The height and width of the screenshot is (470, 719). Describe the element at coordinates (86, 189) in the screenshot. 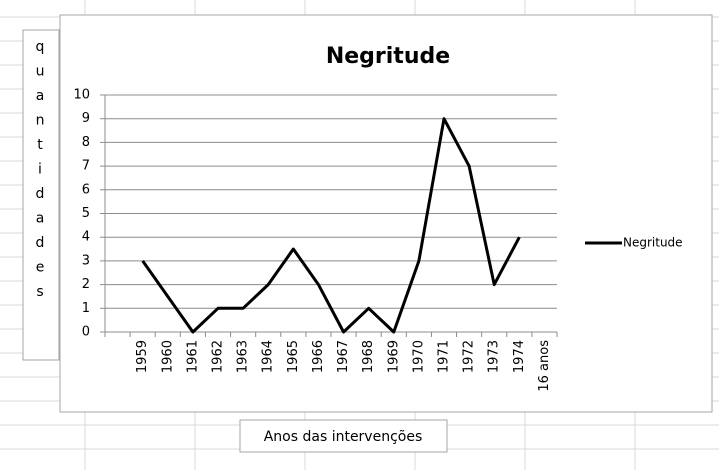

I see `y-tick-label: 6` at that location.